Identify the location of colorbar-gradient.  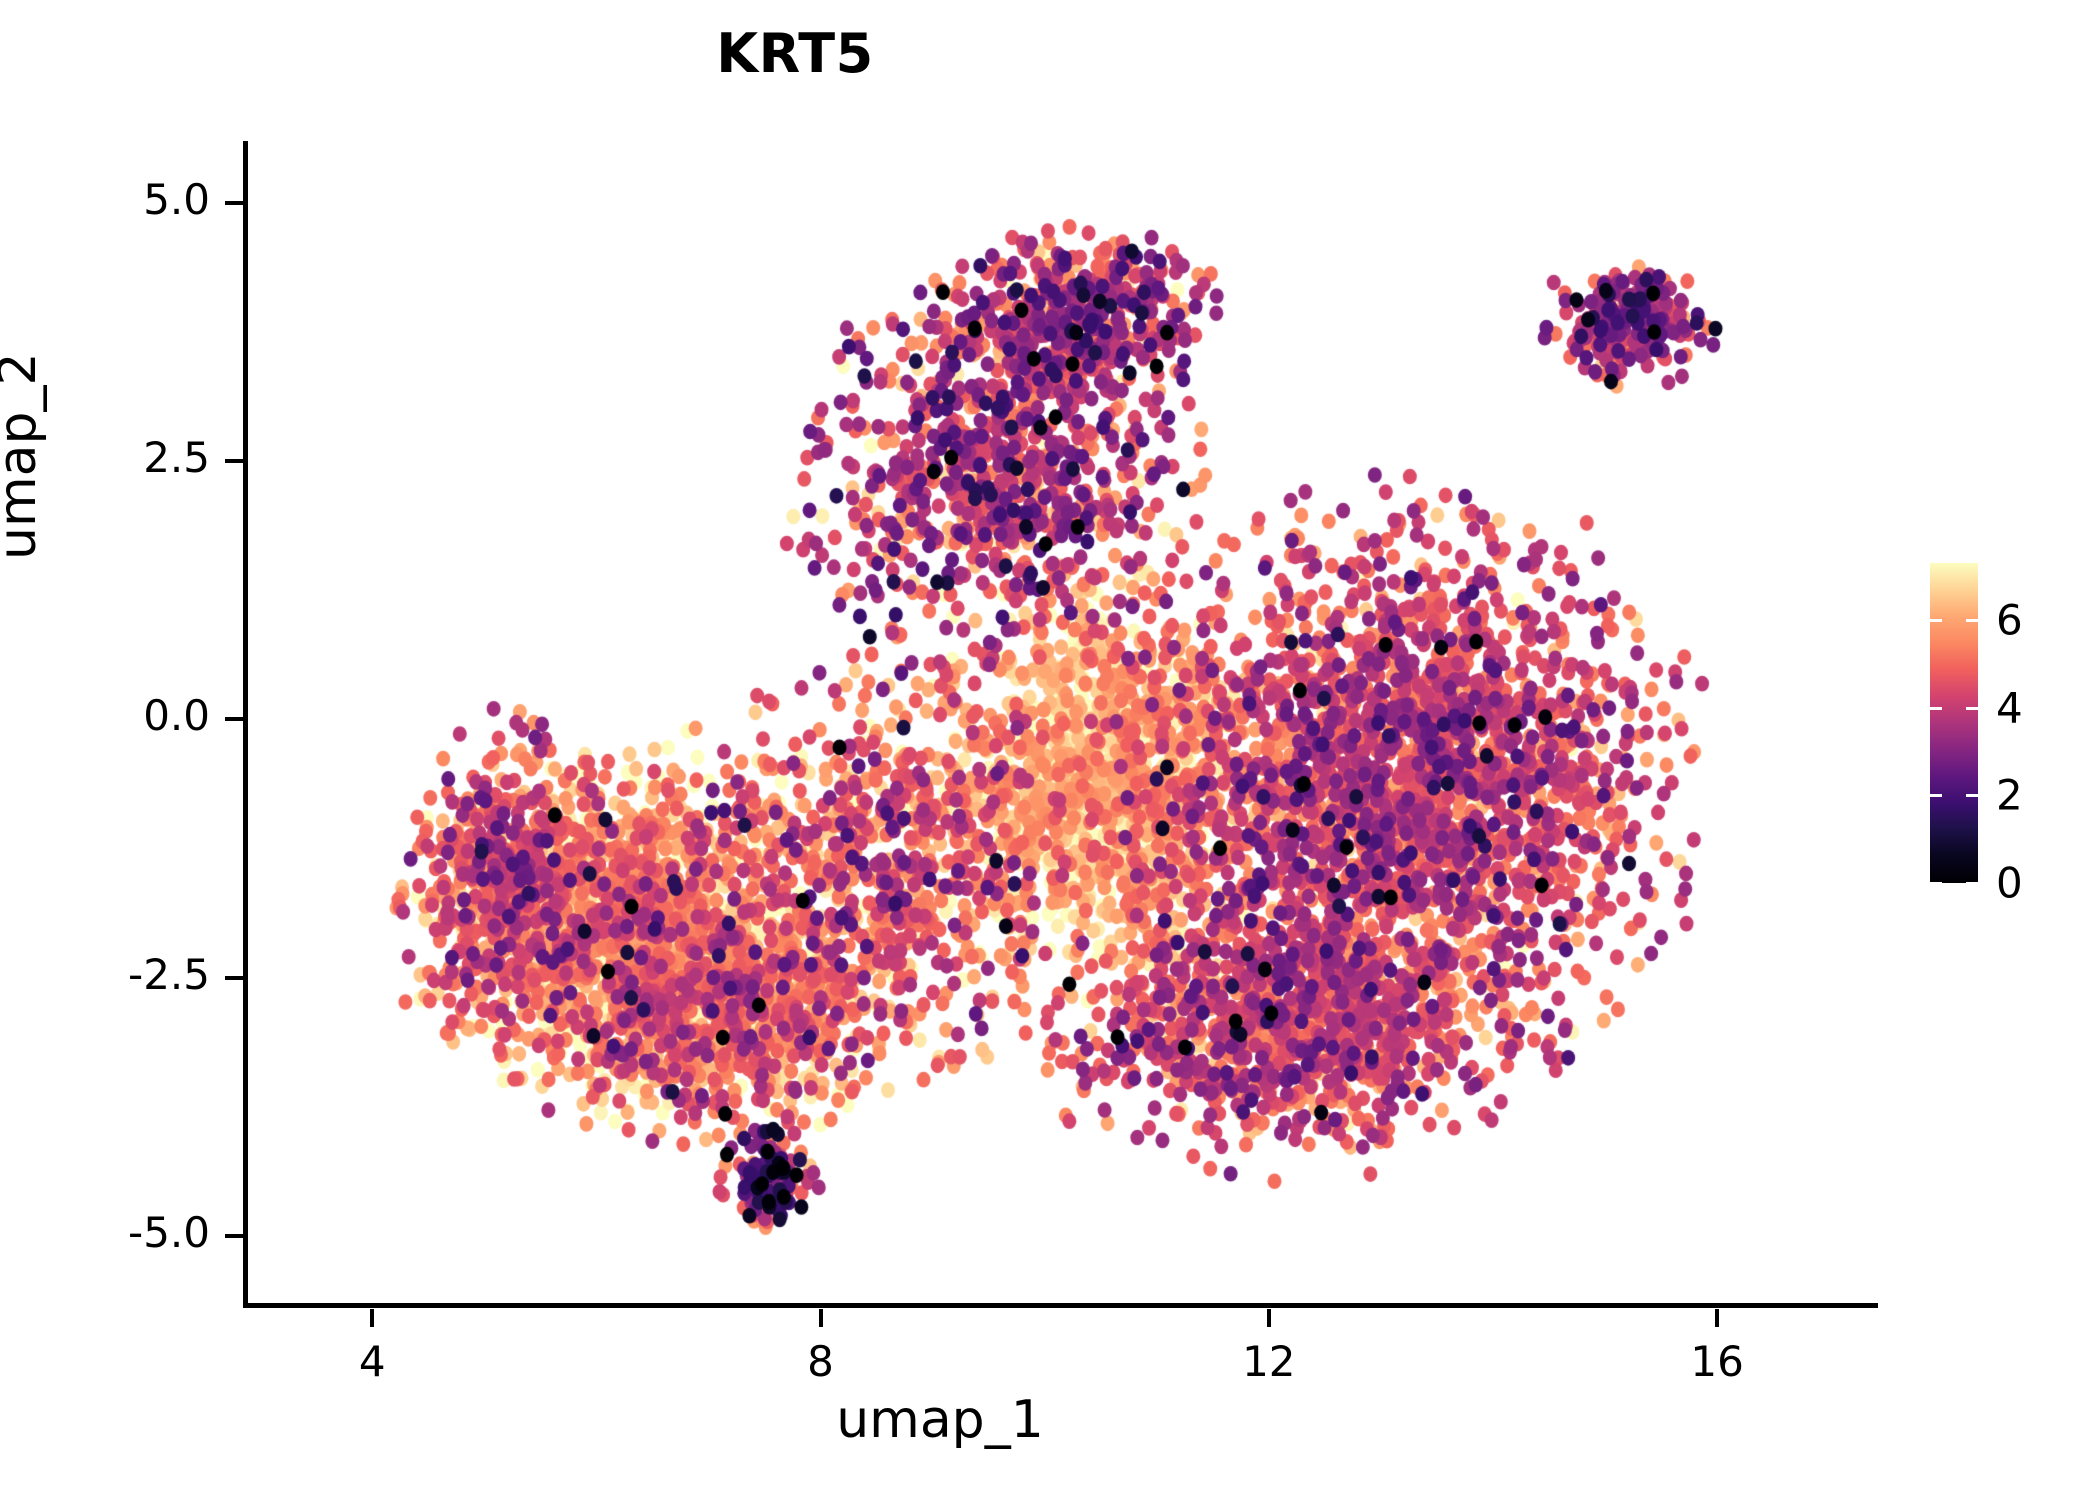
(1954, 723).